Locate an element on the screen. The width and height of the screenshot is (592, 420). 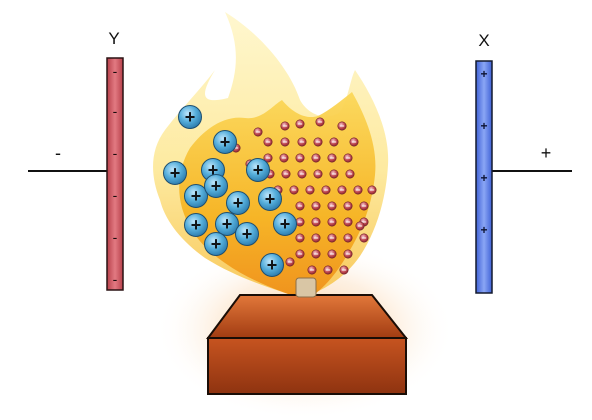
negative-particles is located at coordinates (304, 196).